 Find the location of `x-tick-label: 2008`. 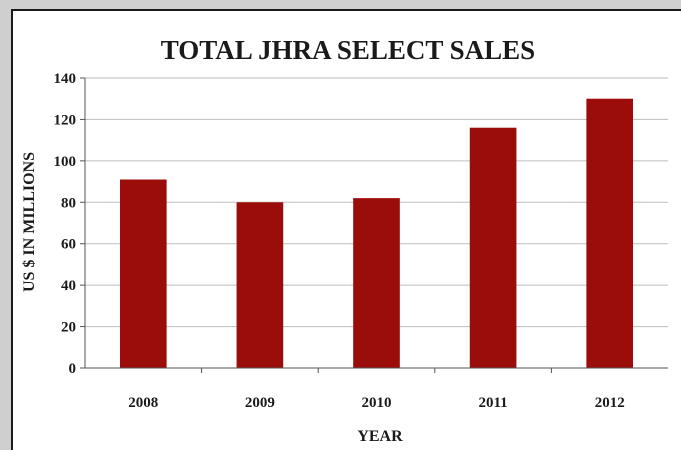

x-tick-label: 2008 is located at coordinates (143, 403).